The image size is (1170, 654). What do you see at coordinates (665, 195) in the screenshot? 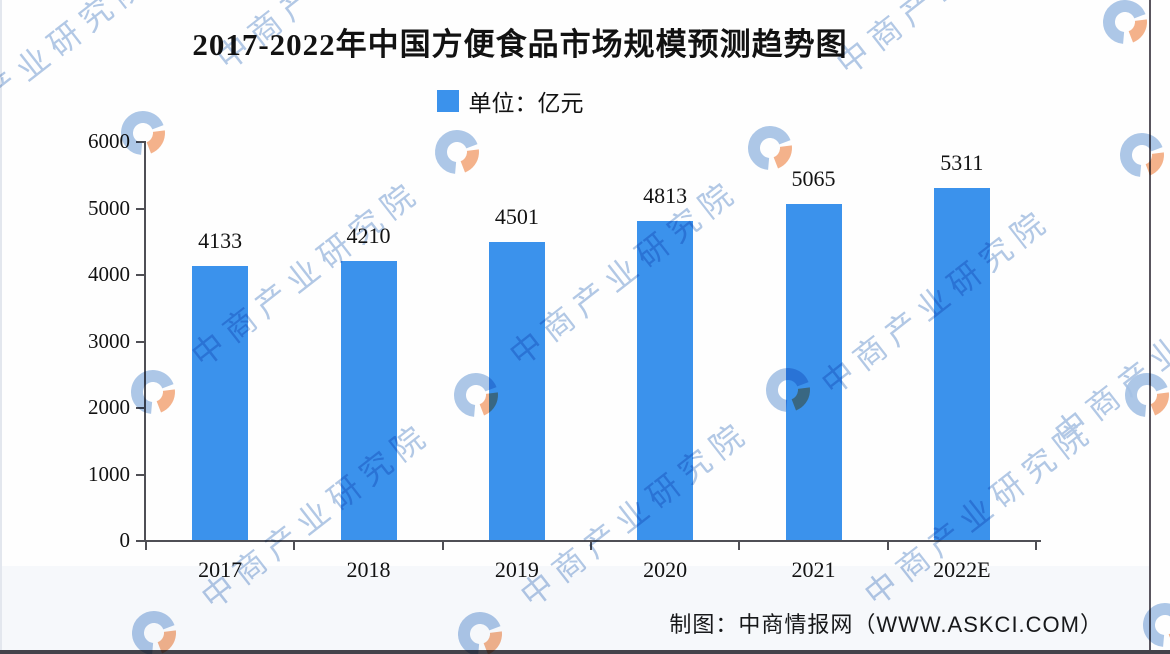
I see `bar-value-label: 4813` at bounding box center [665, 195].